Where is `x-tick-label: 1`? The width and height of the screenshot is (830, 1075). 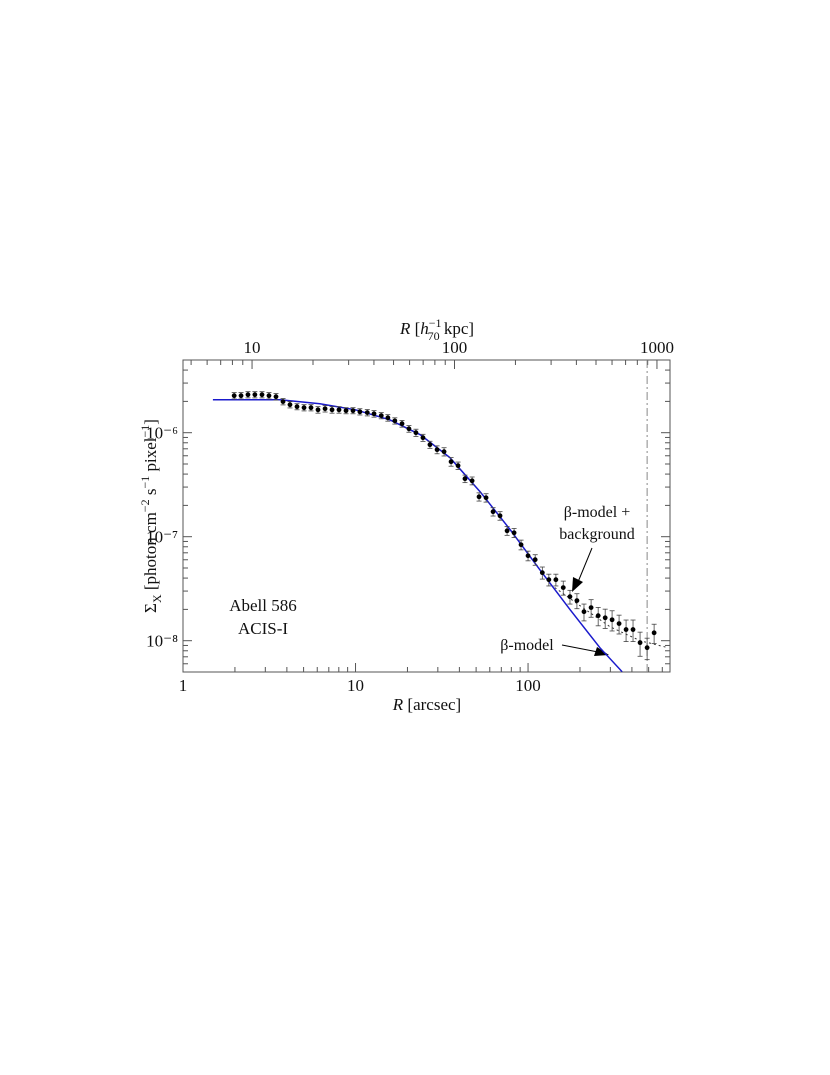 x-tick-label: 1 is located at coordinates (183, 685).